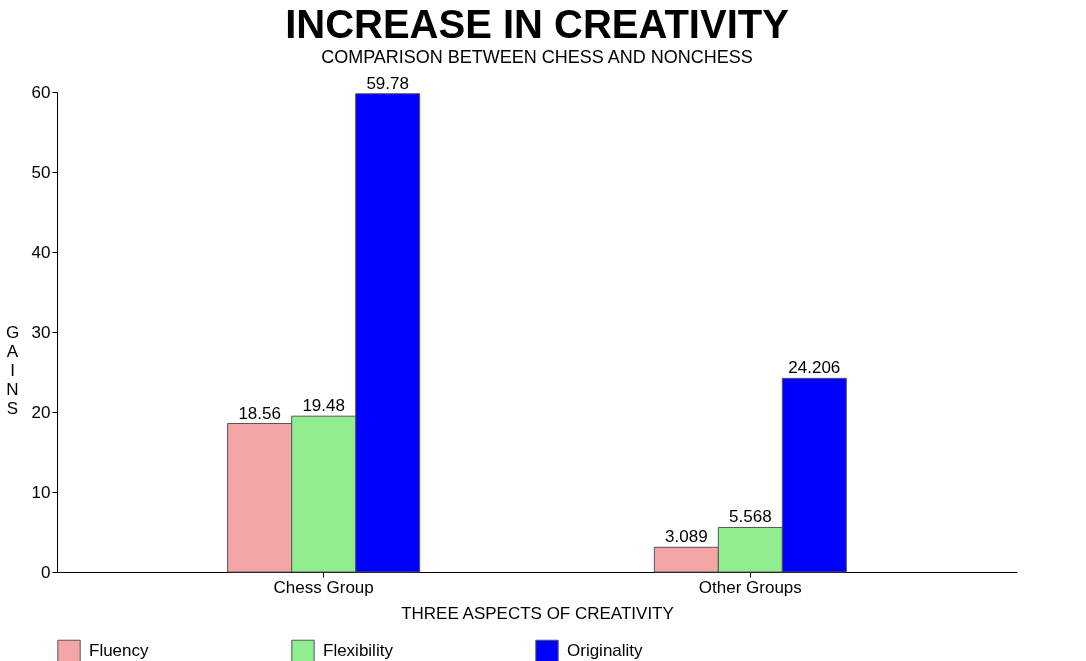  What do you see at coordinates (387, 83) in the screenshot?
I see `data-label: 59.78` at bounding box center [387, 83].